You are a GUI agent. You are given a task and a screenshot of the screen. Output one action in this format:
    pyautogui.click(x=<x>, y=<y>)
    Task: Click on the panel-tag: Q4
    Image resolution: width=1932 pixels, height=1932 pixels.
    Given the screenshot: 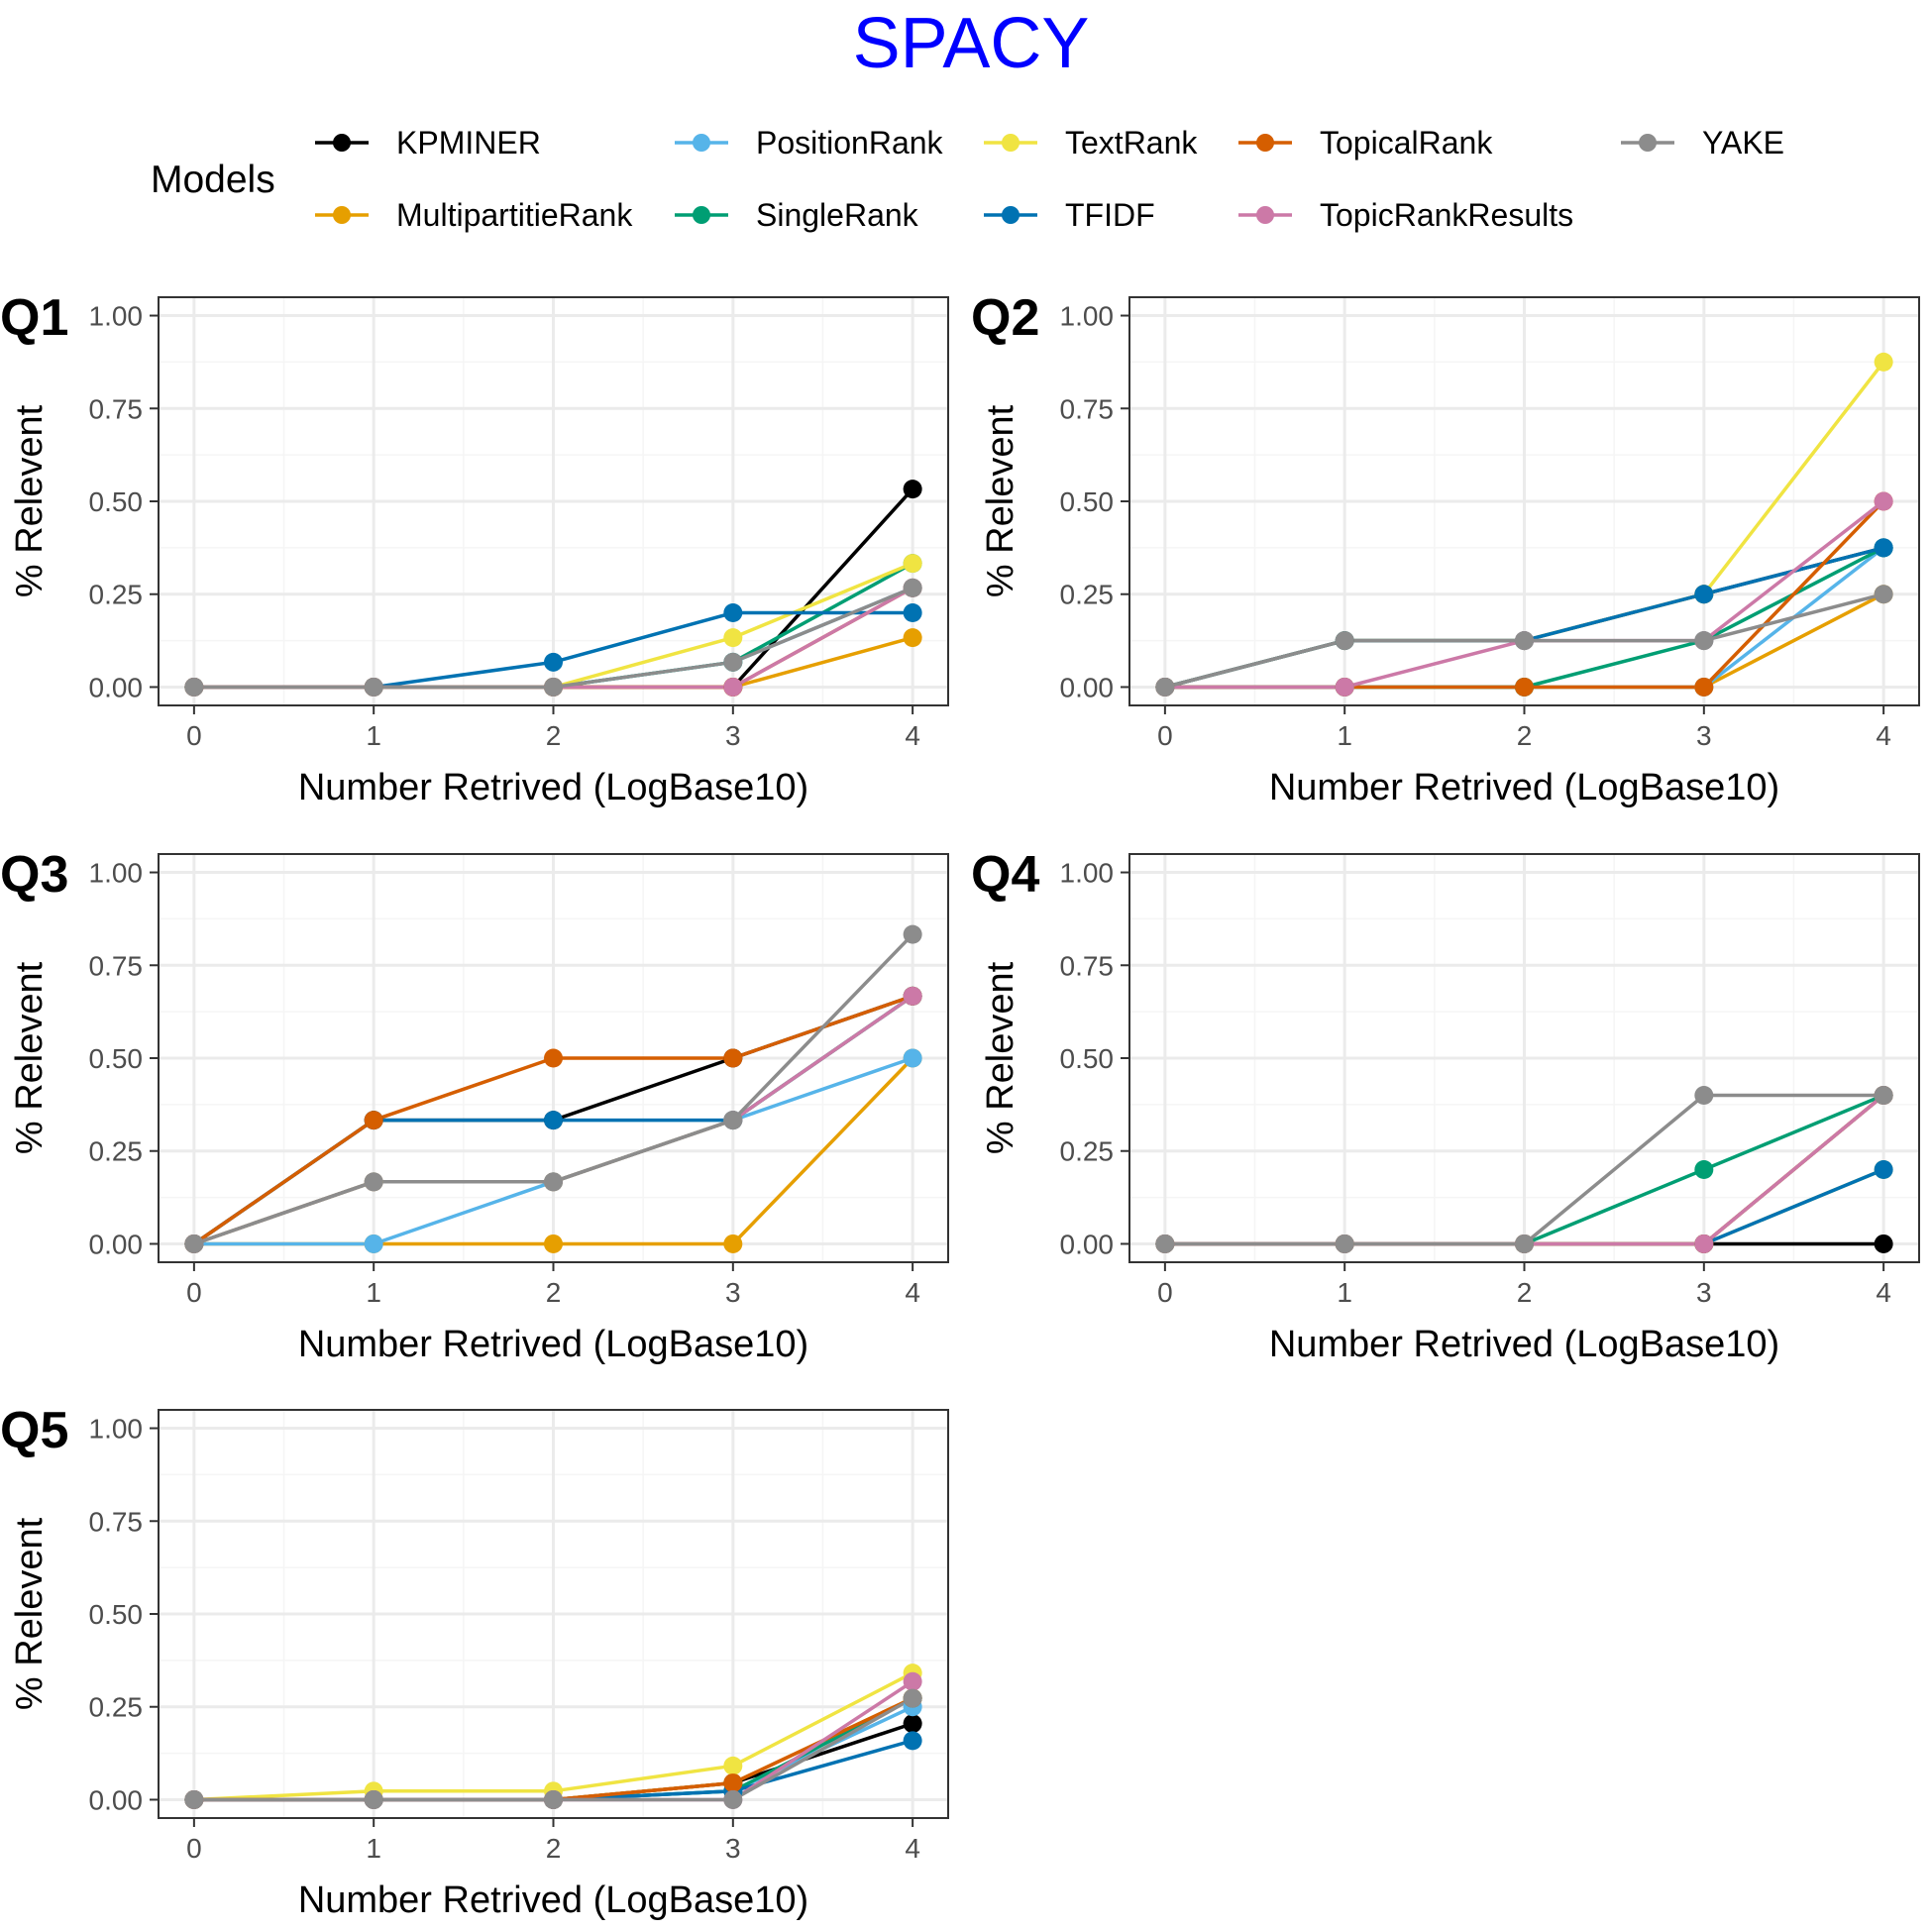 What is the action you would take?
    pyautogui.click(x=1005, y=875)
    